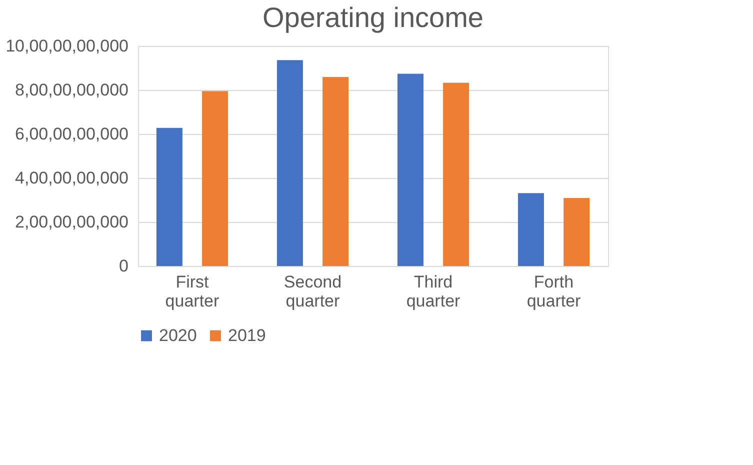 The width and height of the screenshot is (753, 465). Describe the element at coordinates (192, 291) in the screenshot. I see `x-tick-label: First quarter` at that location.